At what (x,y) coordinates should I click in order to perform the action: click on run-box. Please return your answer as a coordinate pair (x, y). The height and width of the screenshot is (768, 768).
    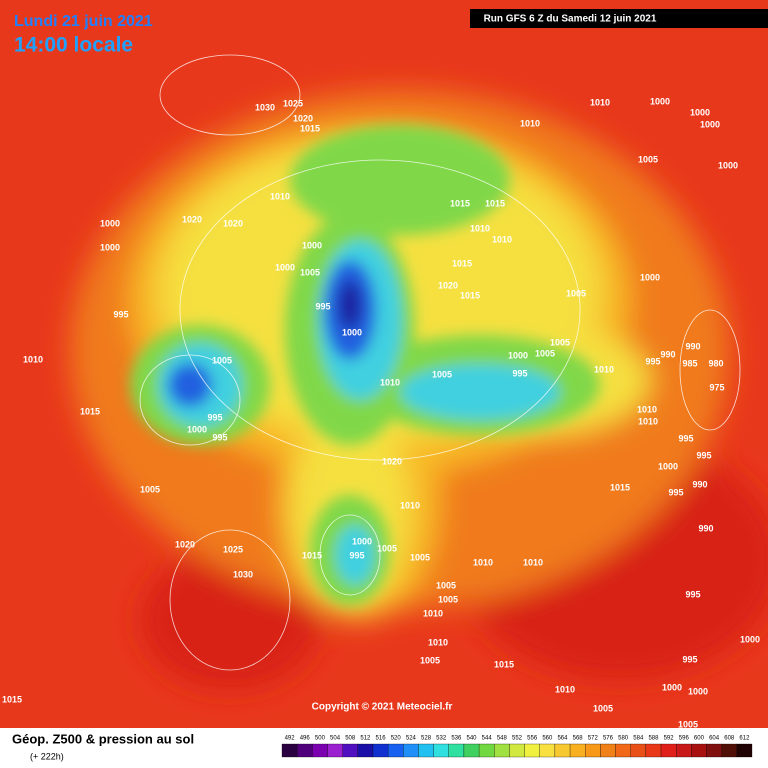
    Looking at the image, I should click on (619, 18).